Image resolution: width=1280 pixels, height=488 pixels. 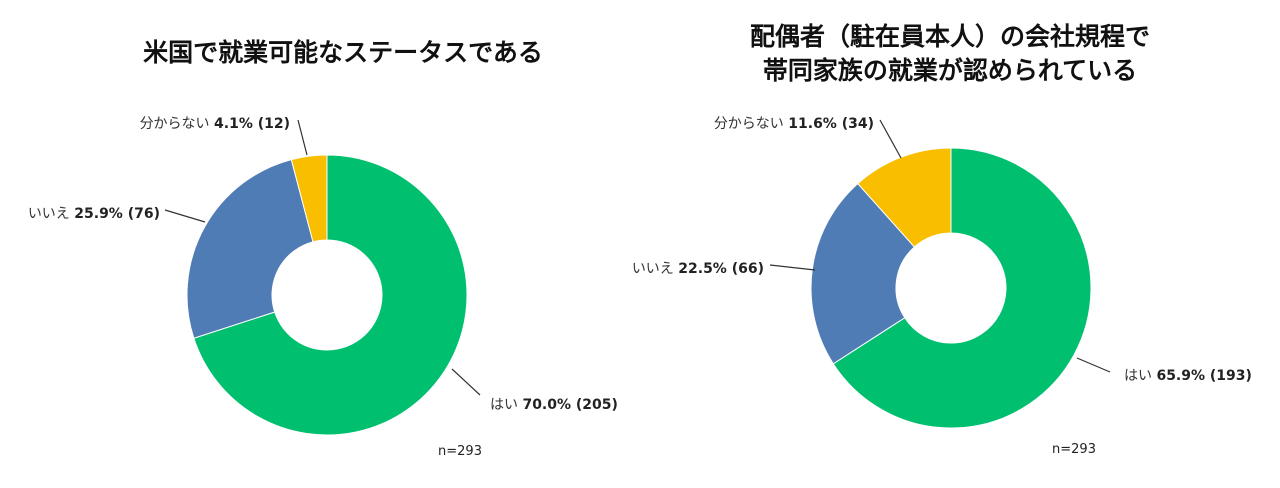 I want to click on chart-title-right: 配偶者（駐在員本人）の会社規程で 帯同家族の就業が認められている, so click(x=950, y=54).